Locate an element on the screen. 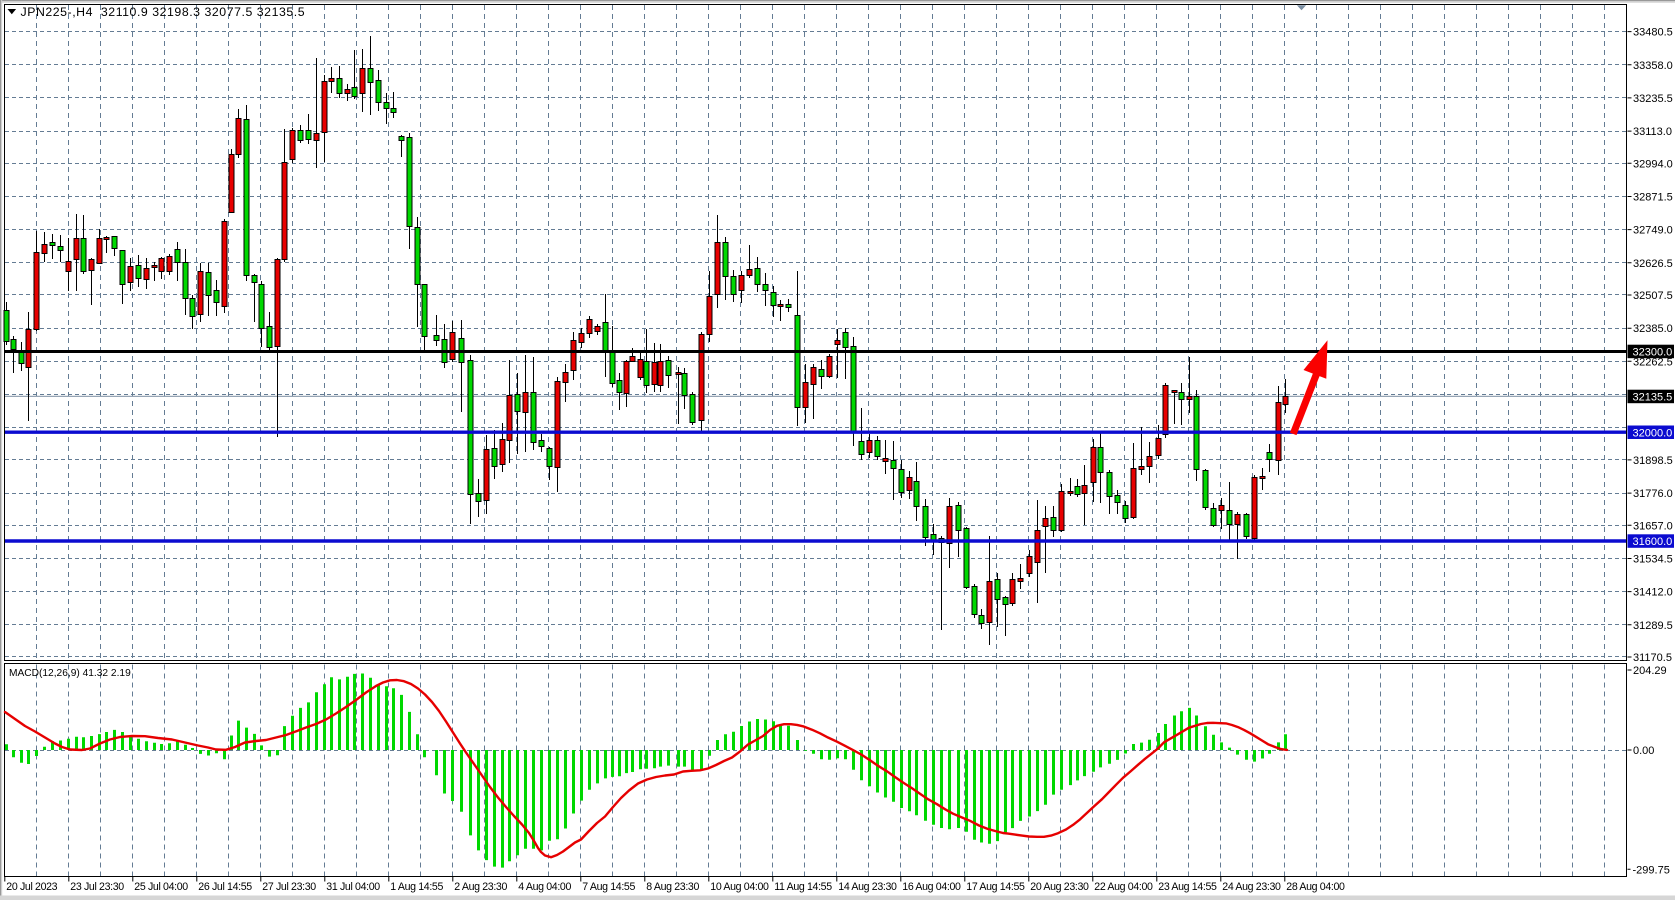 The width and height of the screenshot is (1675, 905). svg-text: 27 Jul 23:30 is located at coordinates (289, 887).